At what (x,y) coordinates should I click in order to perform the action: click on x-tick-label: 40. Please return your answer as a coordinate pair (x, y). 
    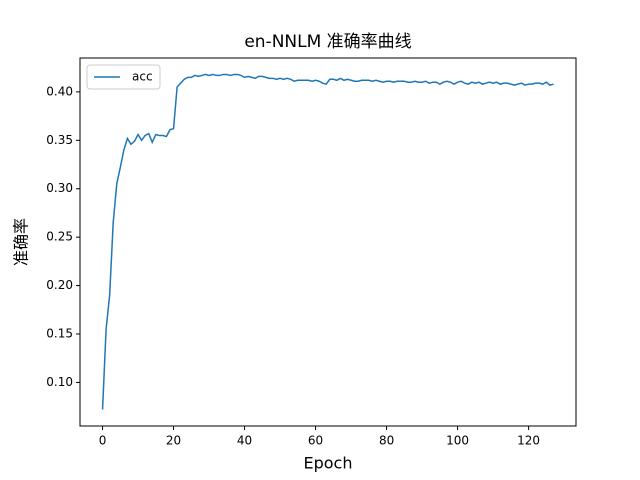
    Looking at the image, I should click on (244, 441).